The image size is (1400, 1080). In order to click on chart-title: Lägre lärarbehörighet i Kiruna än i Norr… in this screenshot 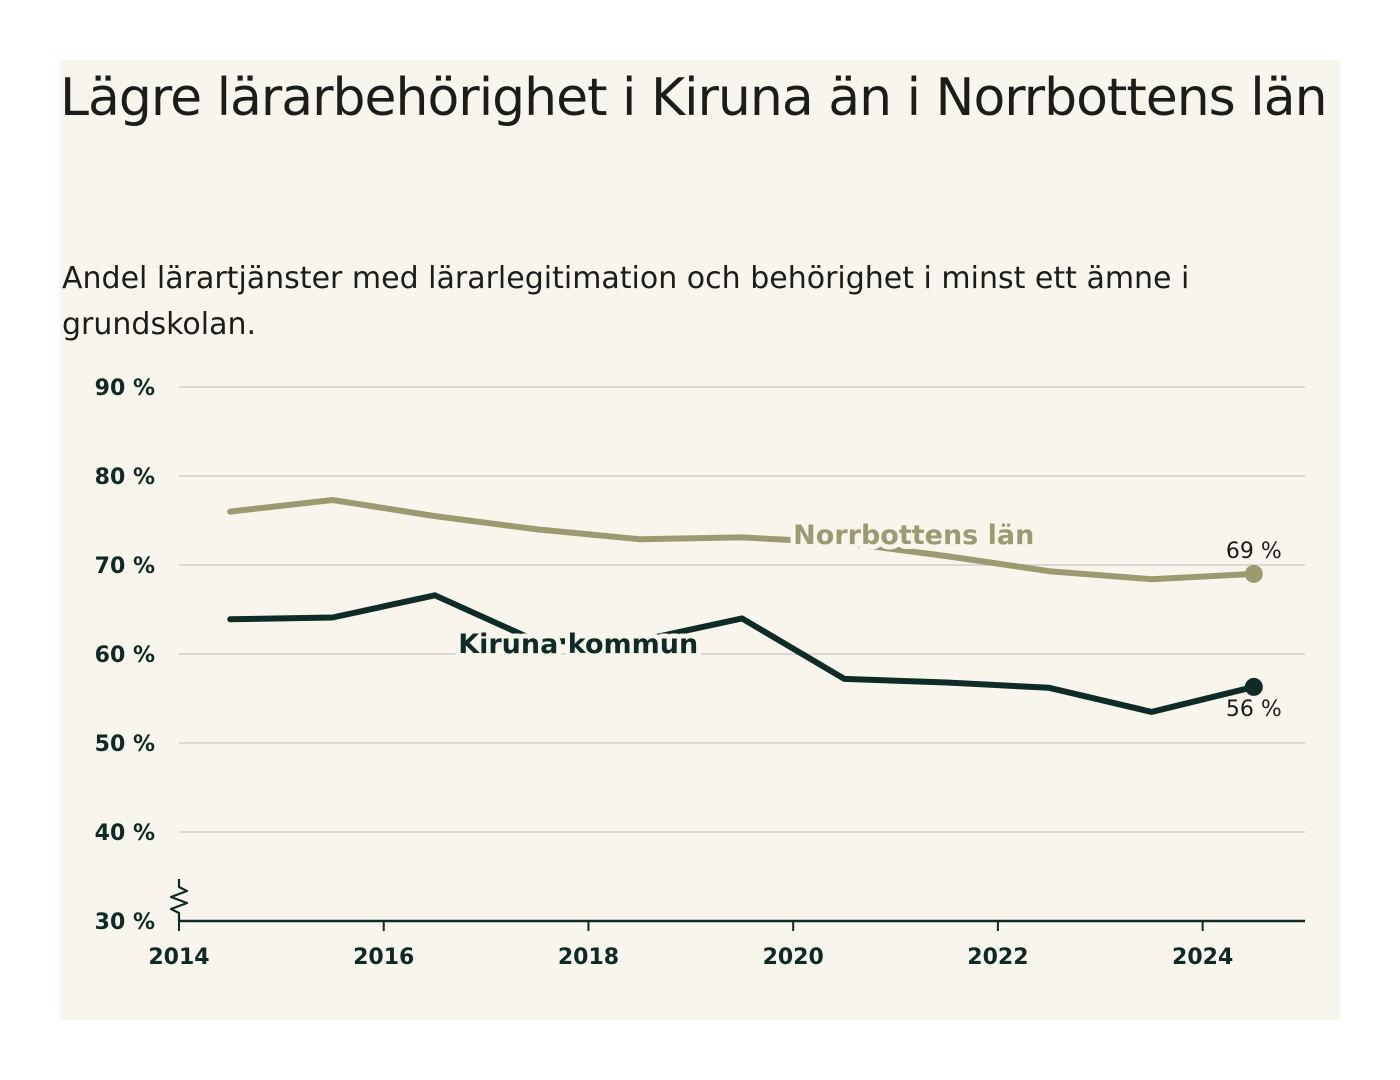, I will do `click(694, 98)`.